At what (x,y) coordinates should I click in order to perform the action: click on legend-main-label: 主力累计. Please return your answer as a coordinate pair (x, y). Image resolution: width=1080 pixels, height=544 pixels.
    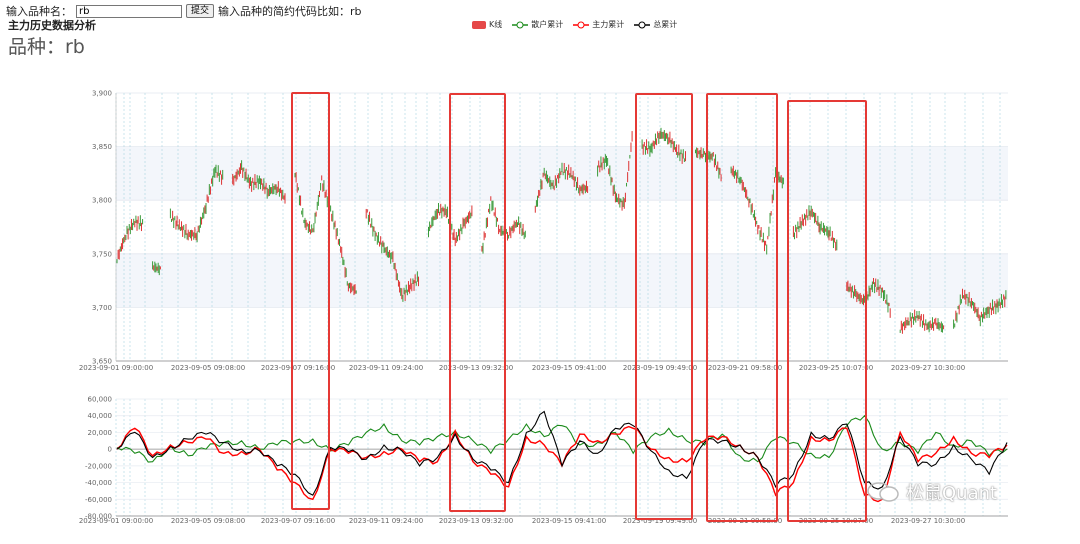
    Looking at the image, I should click on (608, 24).